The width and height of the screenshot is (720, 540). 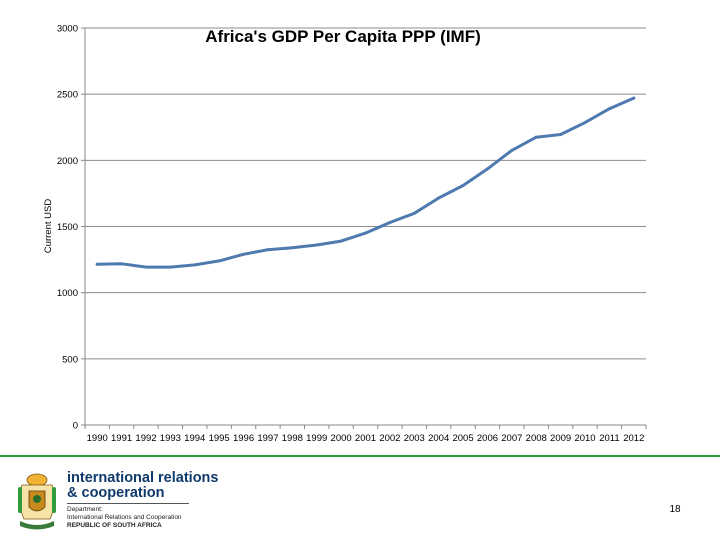 What do you see at coordinates (462, 438) in the screenshot?
I see `x-tick-label: 2005` at bounding box center [462, 438].